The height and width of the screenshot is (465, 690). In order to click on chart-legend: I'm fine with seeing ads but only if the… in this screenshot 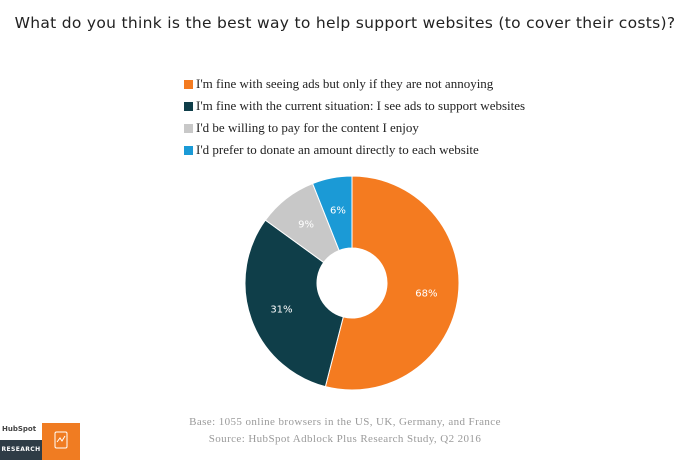, I will do `click(354, 117)`.